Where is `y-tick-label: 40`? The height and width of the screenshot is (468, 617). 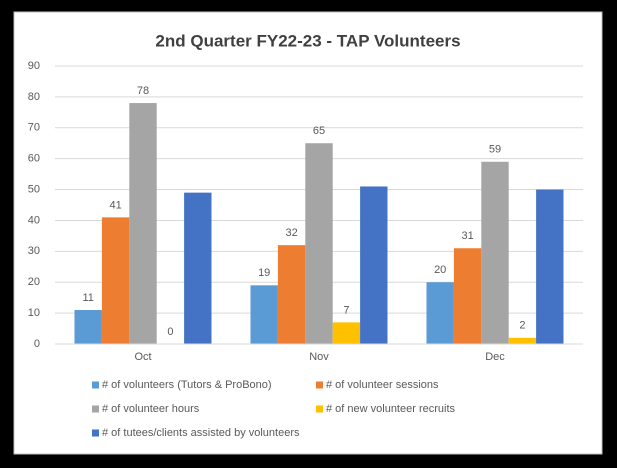 y-tick-label: 40 is located at coordinates (34, 220).